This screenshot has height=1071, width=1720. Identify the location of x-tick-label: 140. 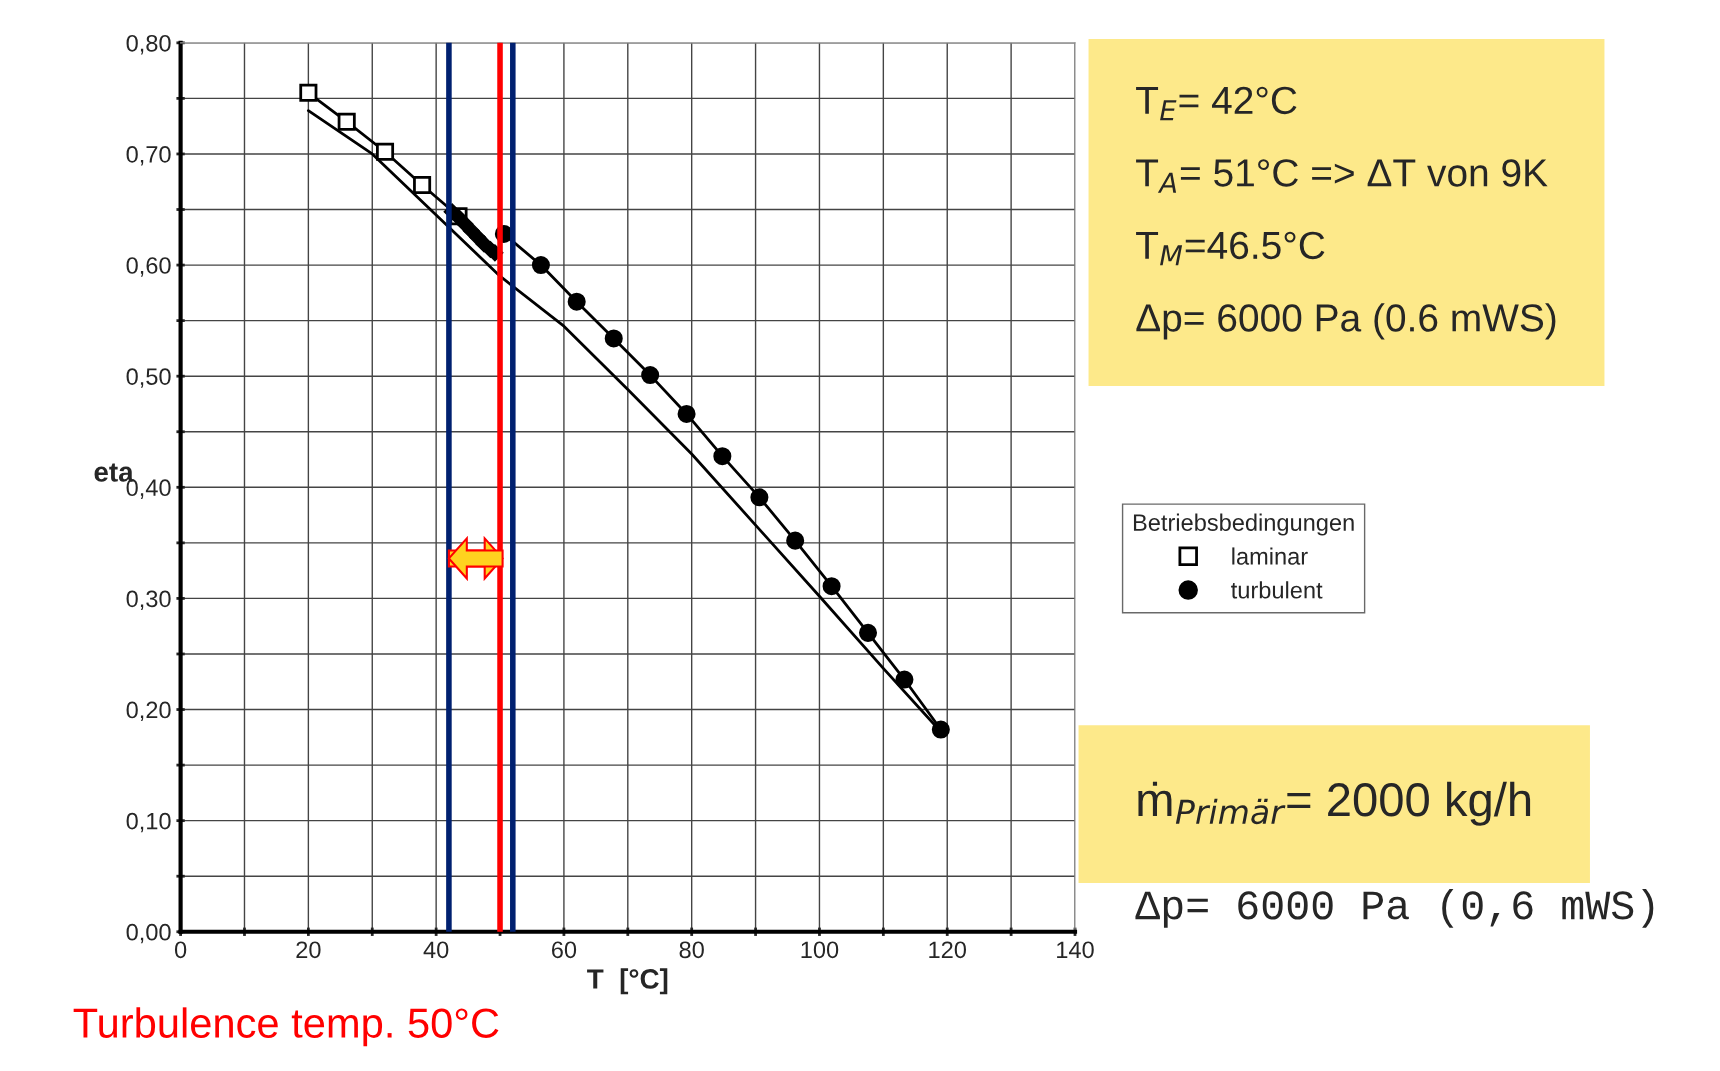
(1075, 950).